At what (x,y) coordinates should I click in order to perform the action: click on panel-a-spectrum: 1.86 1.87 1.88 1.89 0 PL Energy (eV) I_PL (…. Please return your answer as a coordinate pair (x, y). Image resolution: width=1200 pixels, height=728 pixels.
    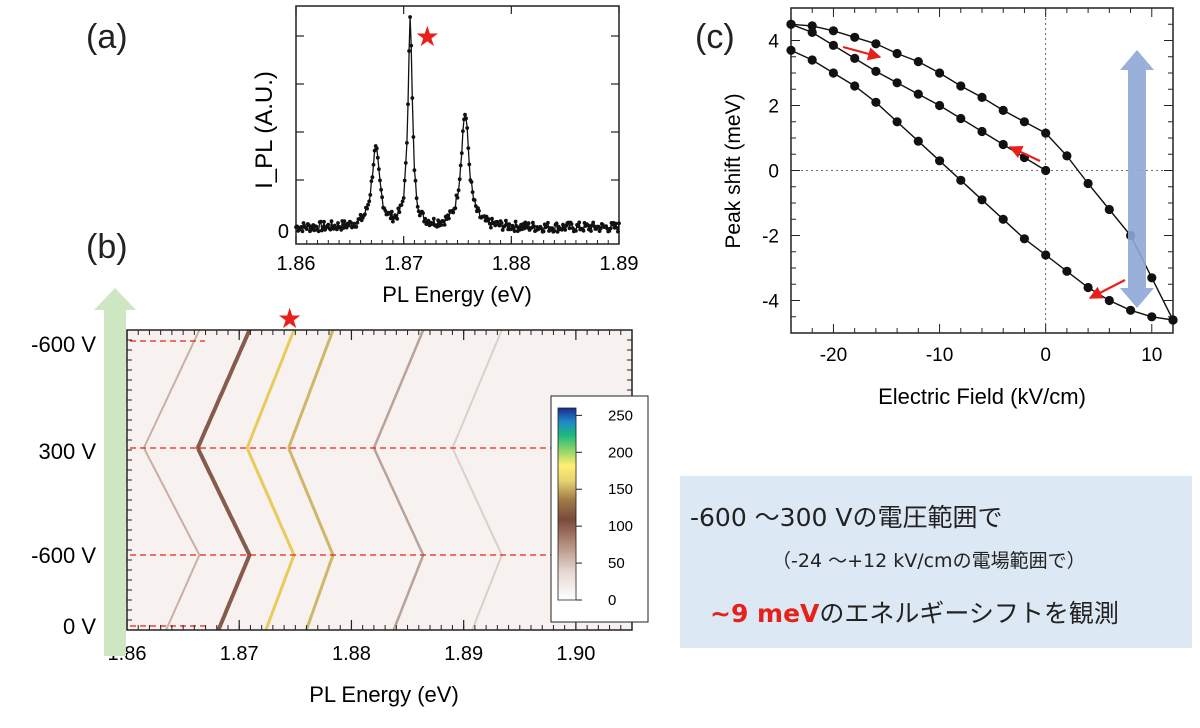
    Looking at the image, I should click on (445, 156).